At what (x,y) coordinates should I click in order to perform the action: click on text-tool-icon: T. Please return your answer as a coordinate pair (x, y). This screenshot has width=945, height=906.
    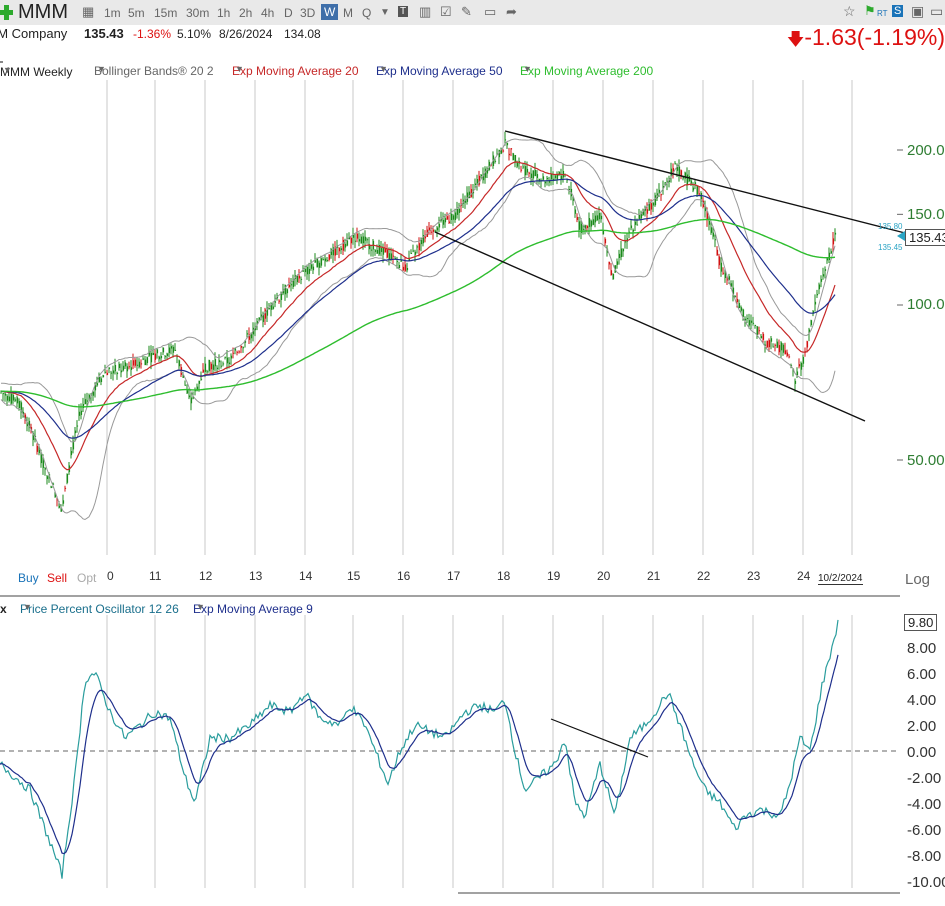
    Looking at the image, I should click on (403, 11).